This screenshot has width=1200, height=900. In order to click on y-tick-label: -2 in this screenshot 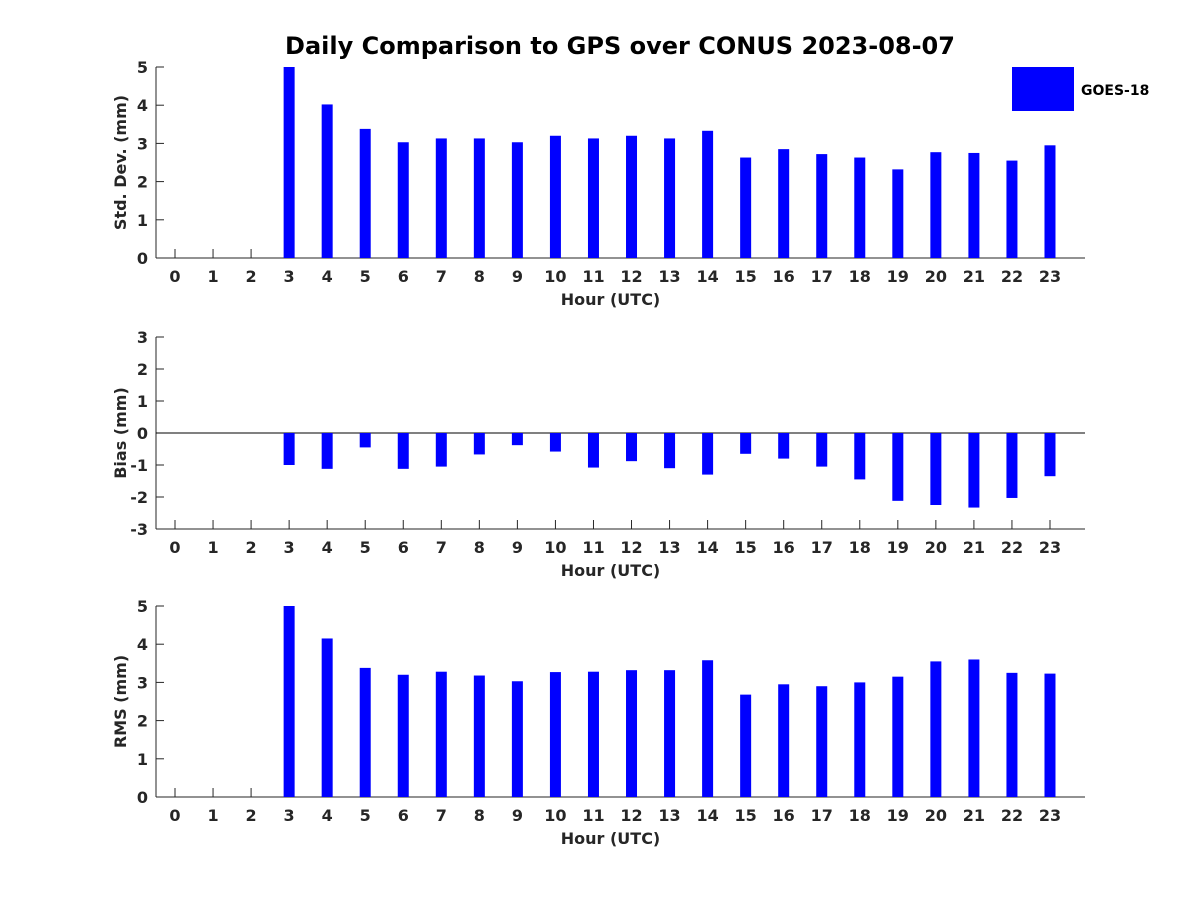, I will do `click(139, 497)`.